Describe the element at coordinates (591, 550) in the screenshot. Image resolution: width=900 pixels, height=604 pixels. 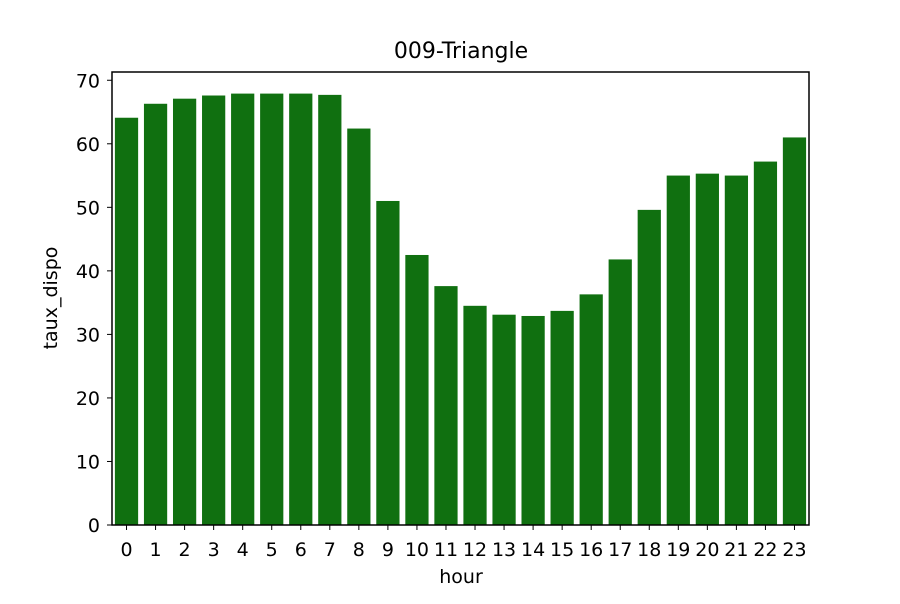
I see `x-tick-label: 16` at that location.